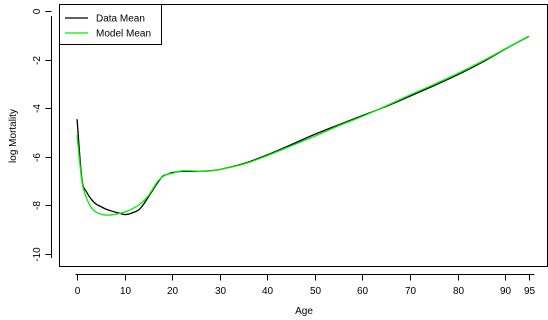  What do you see at coordinates (123, 34) in the screenshot?
I see `legend-label-model-mean: Model Mean` at bounding box center [123, 34].